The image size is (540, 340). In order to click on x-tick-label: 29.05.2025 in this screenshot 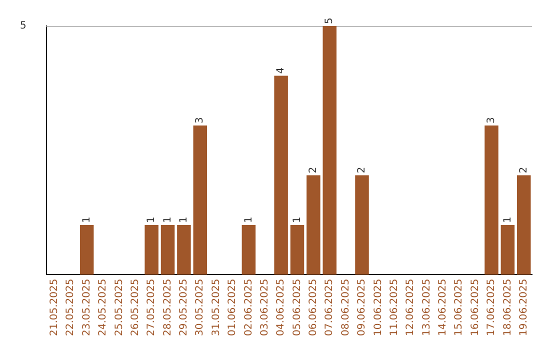, I will do `click(184, 307)`.